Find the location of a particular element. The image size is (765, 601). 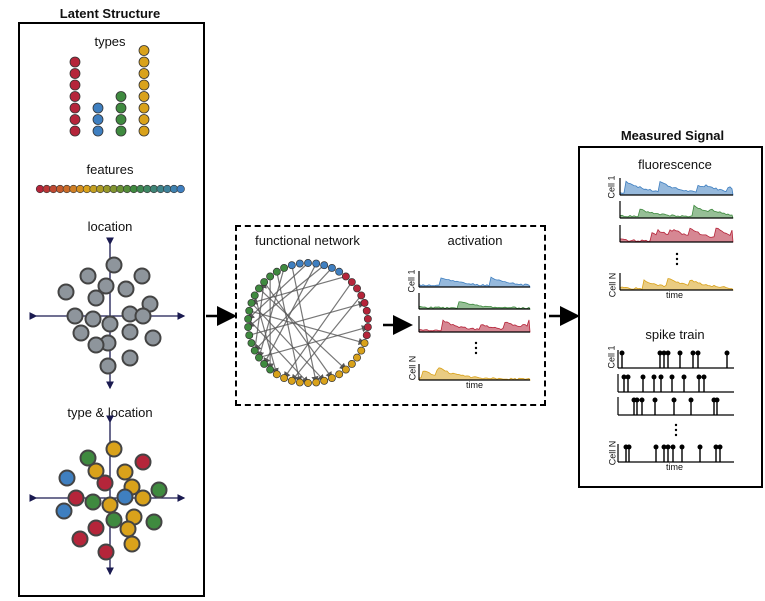

type-location-label: type & location is located at coordinates (110, 412).